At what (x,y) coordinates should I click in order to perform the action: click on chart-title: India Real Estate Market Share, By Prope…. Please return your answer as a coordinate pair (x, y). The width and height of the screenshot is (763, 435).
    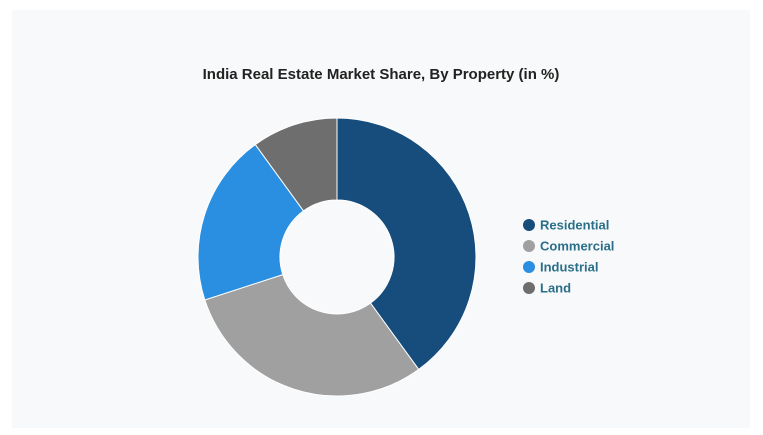
    Looking at the image, I should click on (381, 74).